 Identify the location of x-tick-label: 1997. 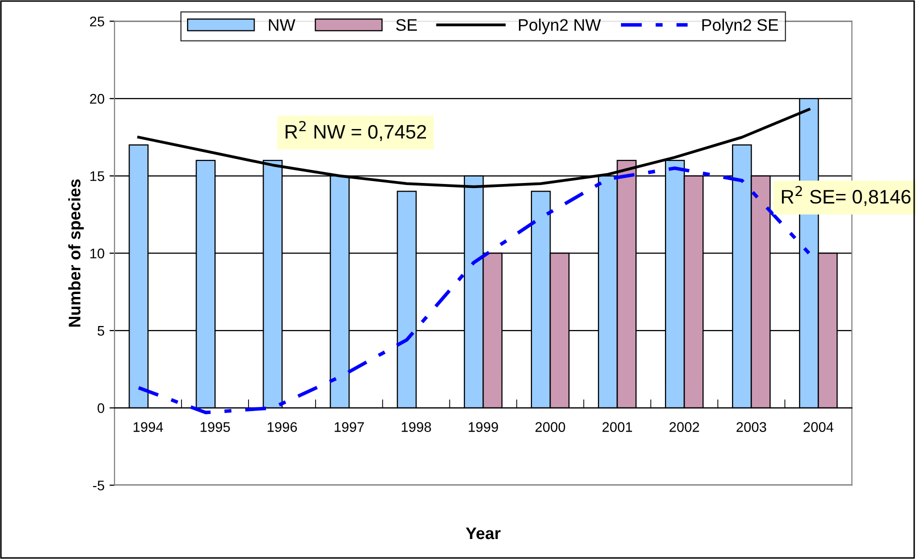
(349, 427).